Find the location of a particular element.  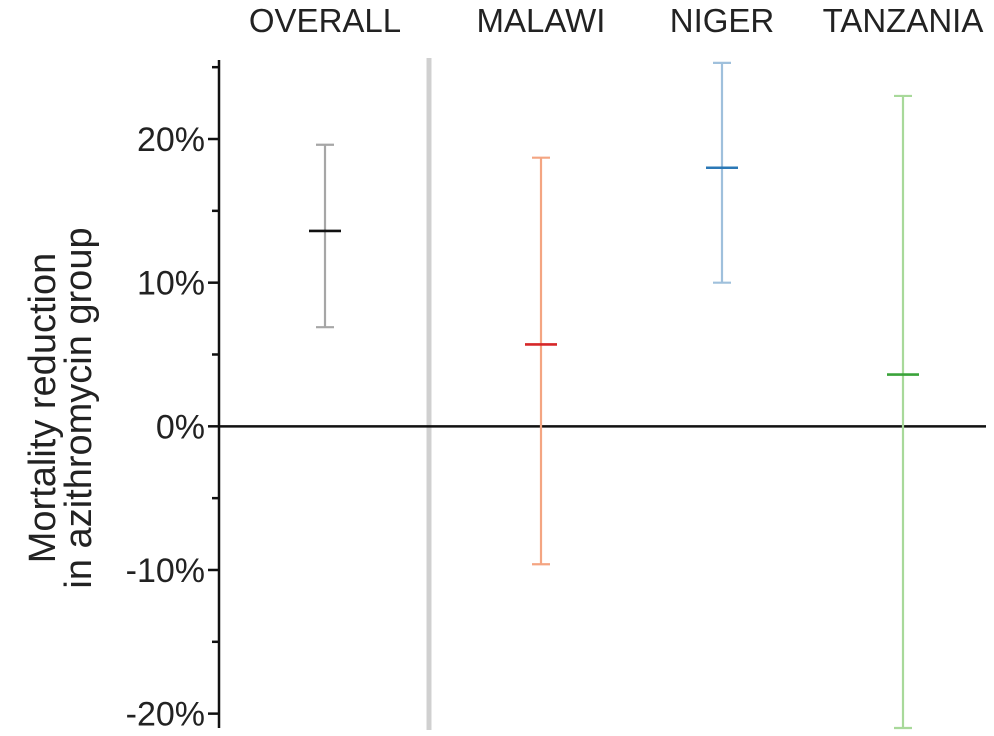

y-tick-label: 0% is located at coordinates (180, 427).